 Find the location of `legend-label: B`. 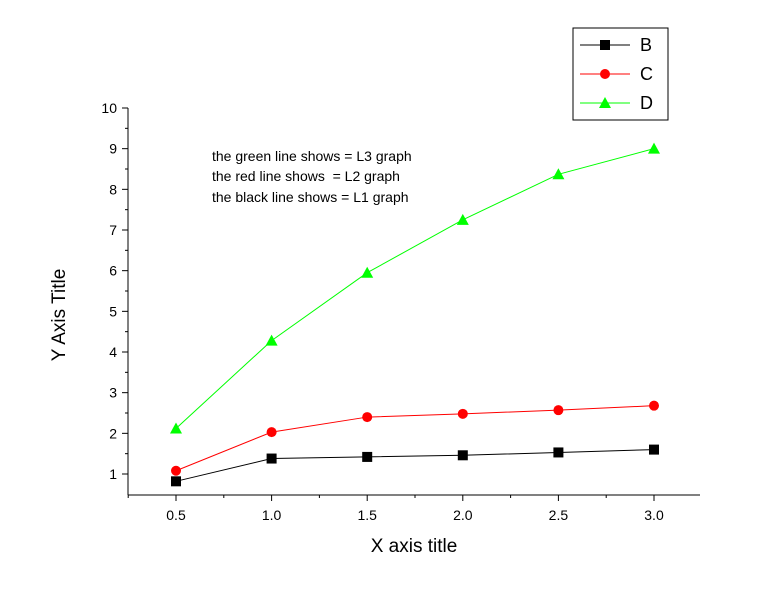

legend-label: B is located at coordinates (646, 45).